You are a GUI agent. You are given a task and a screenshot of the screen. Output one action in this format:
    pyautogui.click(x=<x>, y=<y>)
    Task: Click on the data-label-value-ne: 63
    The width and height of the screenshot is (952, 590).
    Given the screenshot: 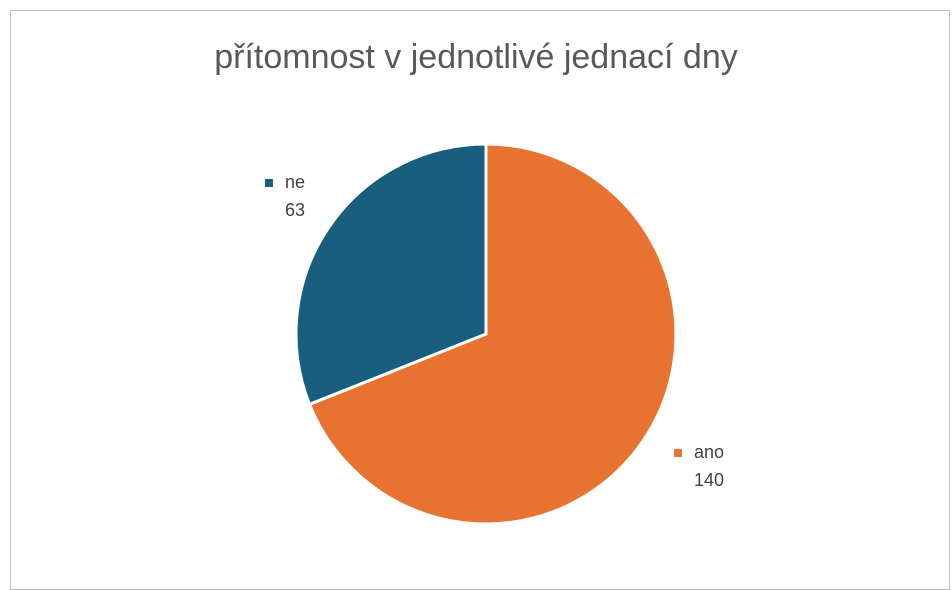 What is the action you would take?
    pyautogui.click(x=295, y=210)
    